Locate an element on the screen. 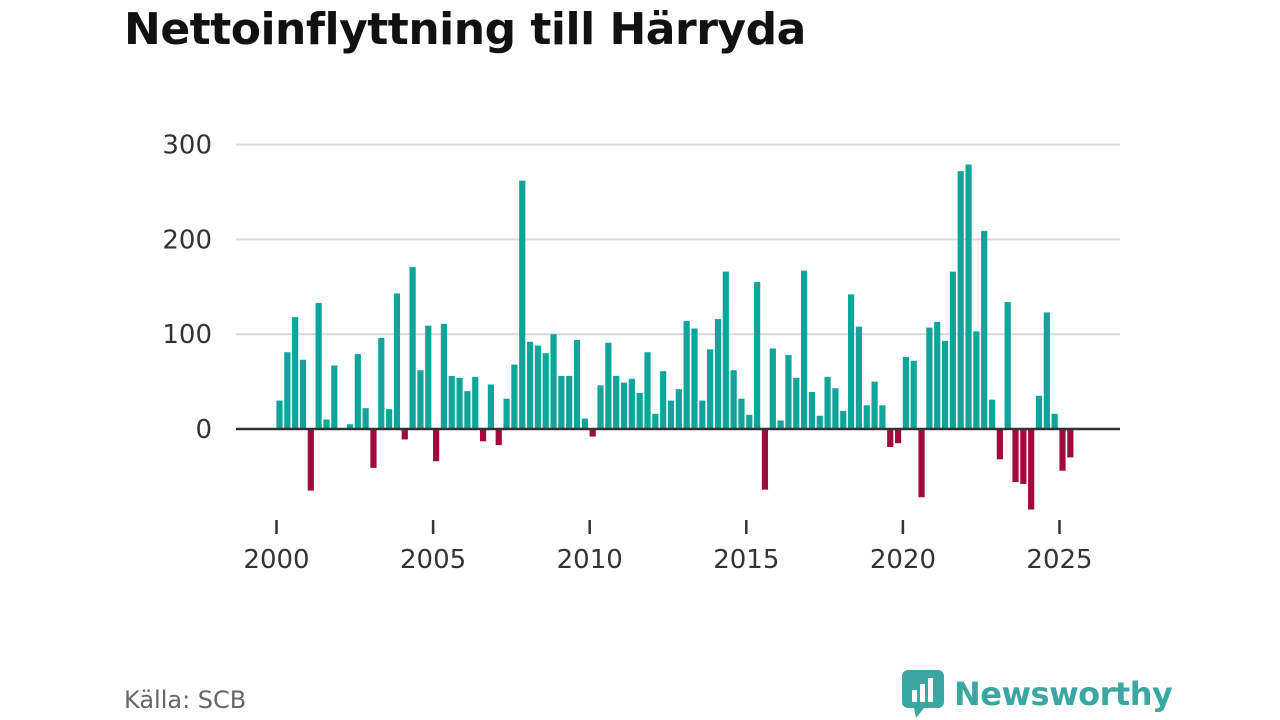 This screenshot has width=1280, height=720. x-tick-label: 2000 is located at coordinates (276, 560).